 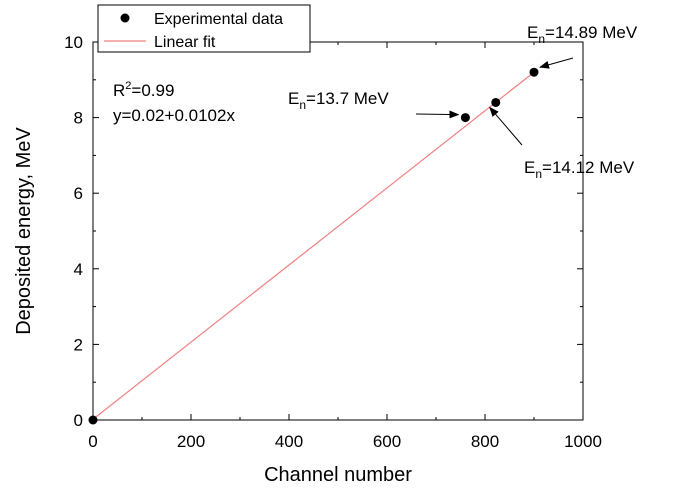 What do you see at coordinates (174, 102) in the screenshot?
I see `fit-statistics: R2=0.99 y=0.02+0.0102x` at bounding box center [174, 102].